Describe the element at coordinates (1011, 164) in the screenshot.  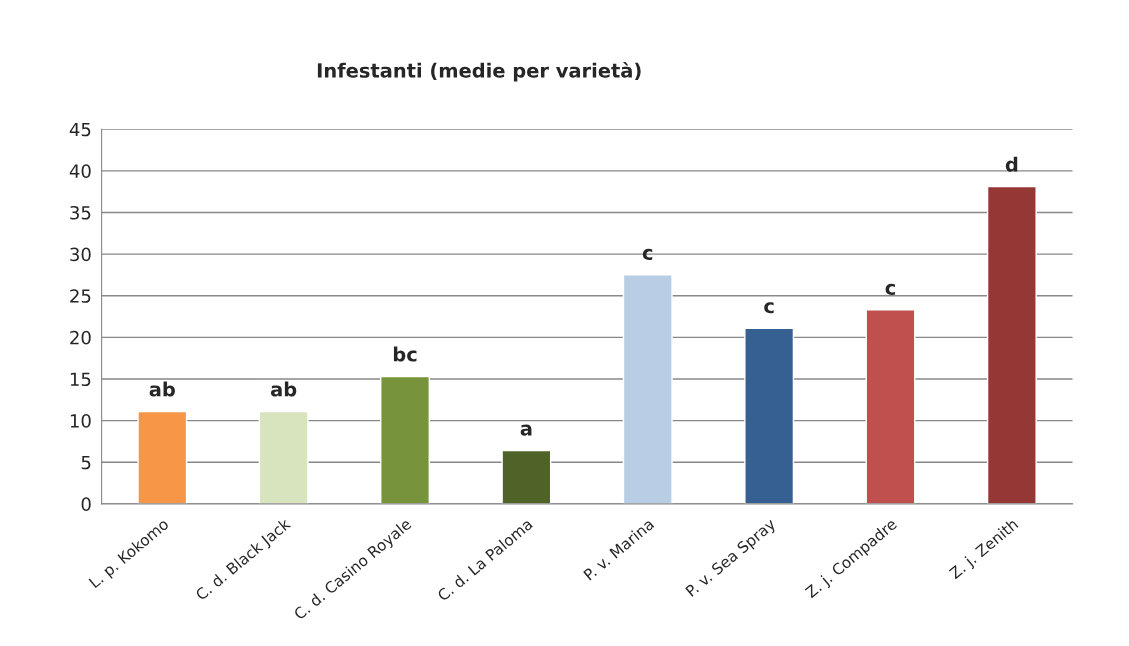
I see `annotation: d` at that location.